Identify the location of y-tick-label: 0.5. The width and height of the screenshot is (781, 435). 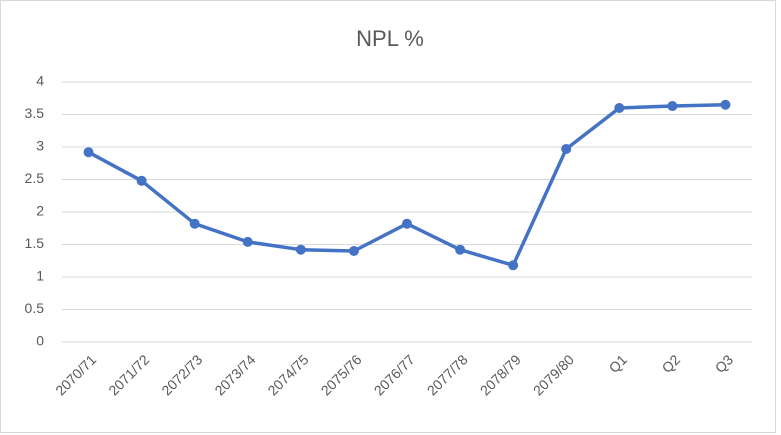
(35, 308).